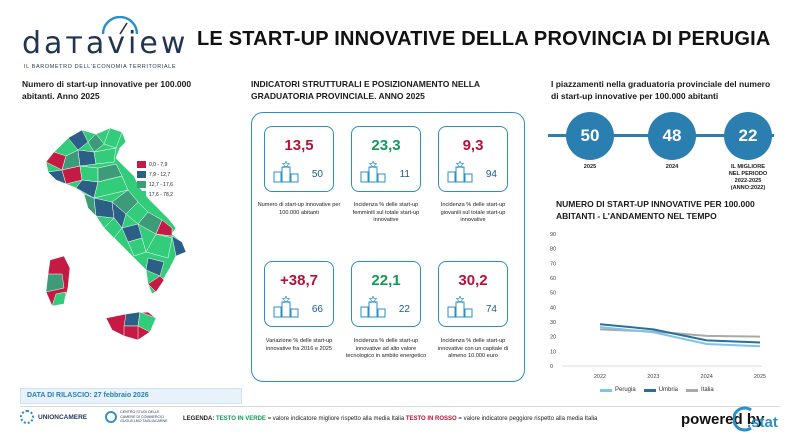 Image resolution: width=800 pixels, height=434 pixels. What do you see at coordinates (473, 294) in the screenshot?
I see `indicator-card: 30,2 74` at bounding box center [473, 294].